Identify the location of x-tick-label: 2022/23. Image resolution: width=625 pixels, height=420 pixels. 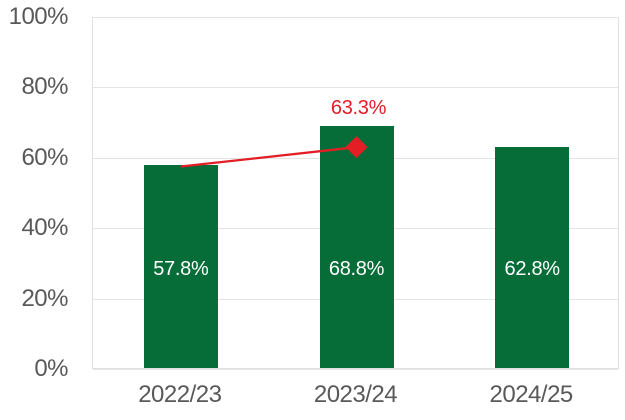
(180, 394).